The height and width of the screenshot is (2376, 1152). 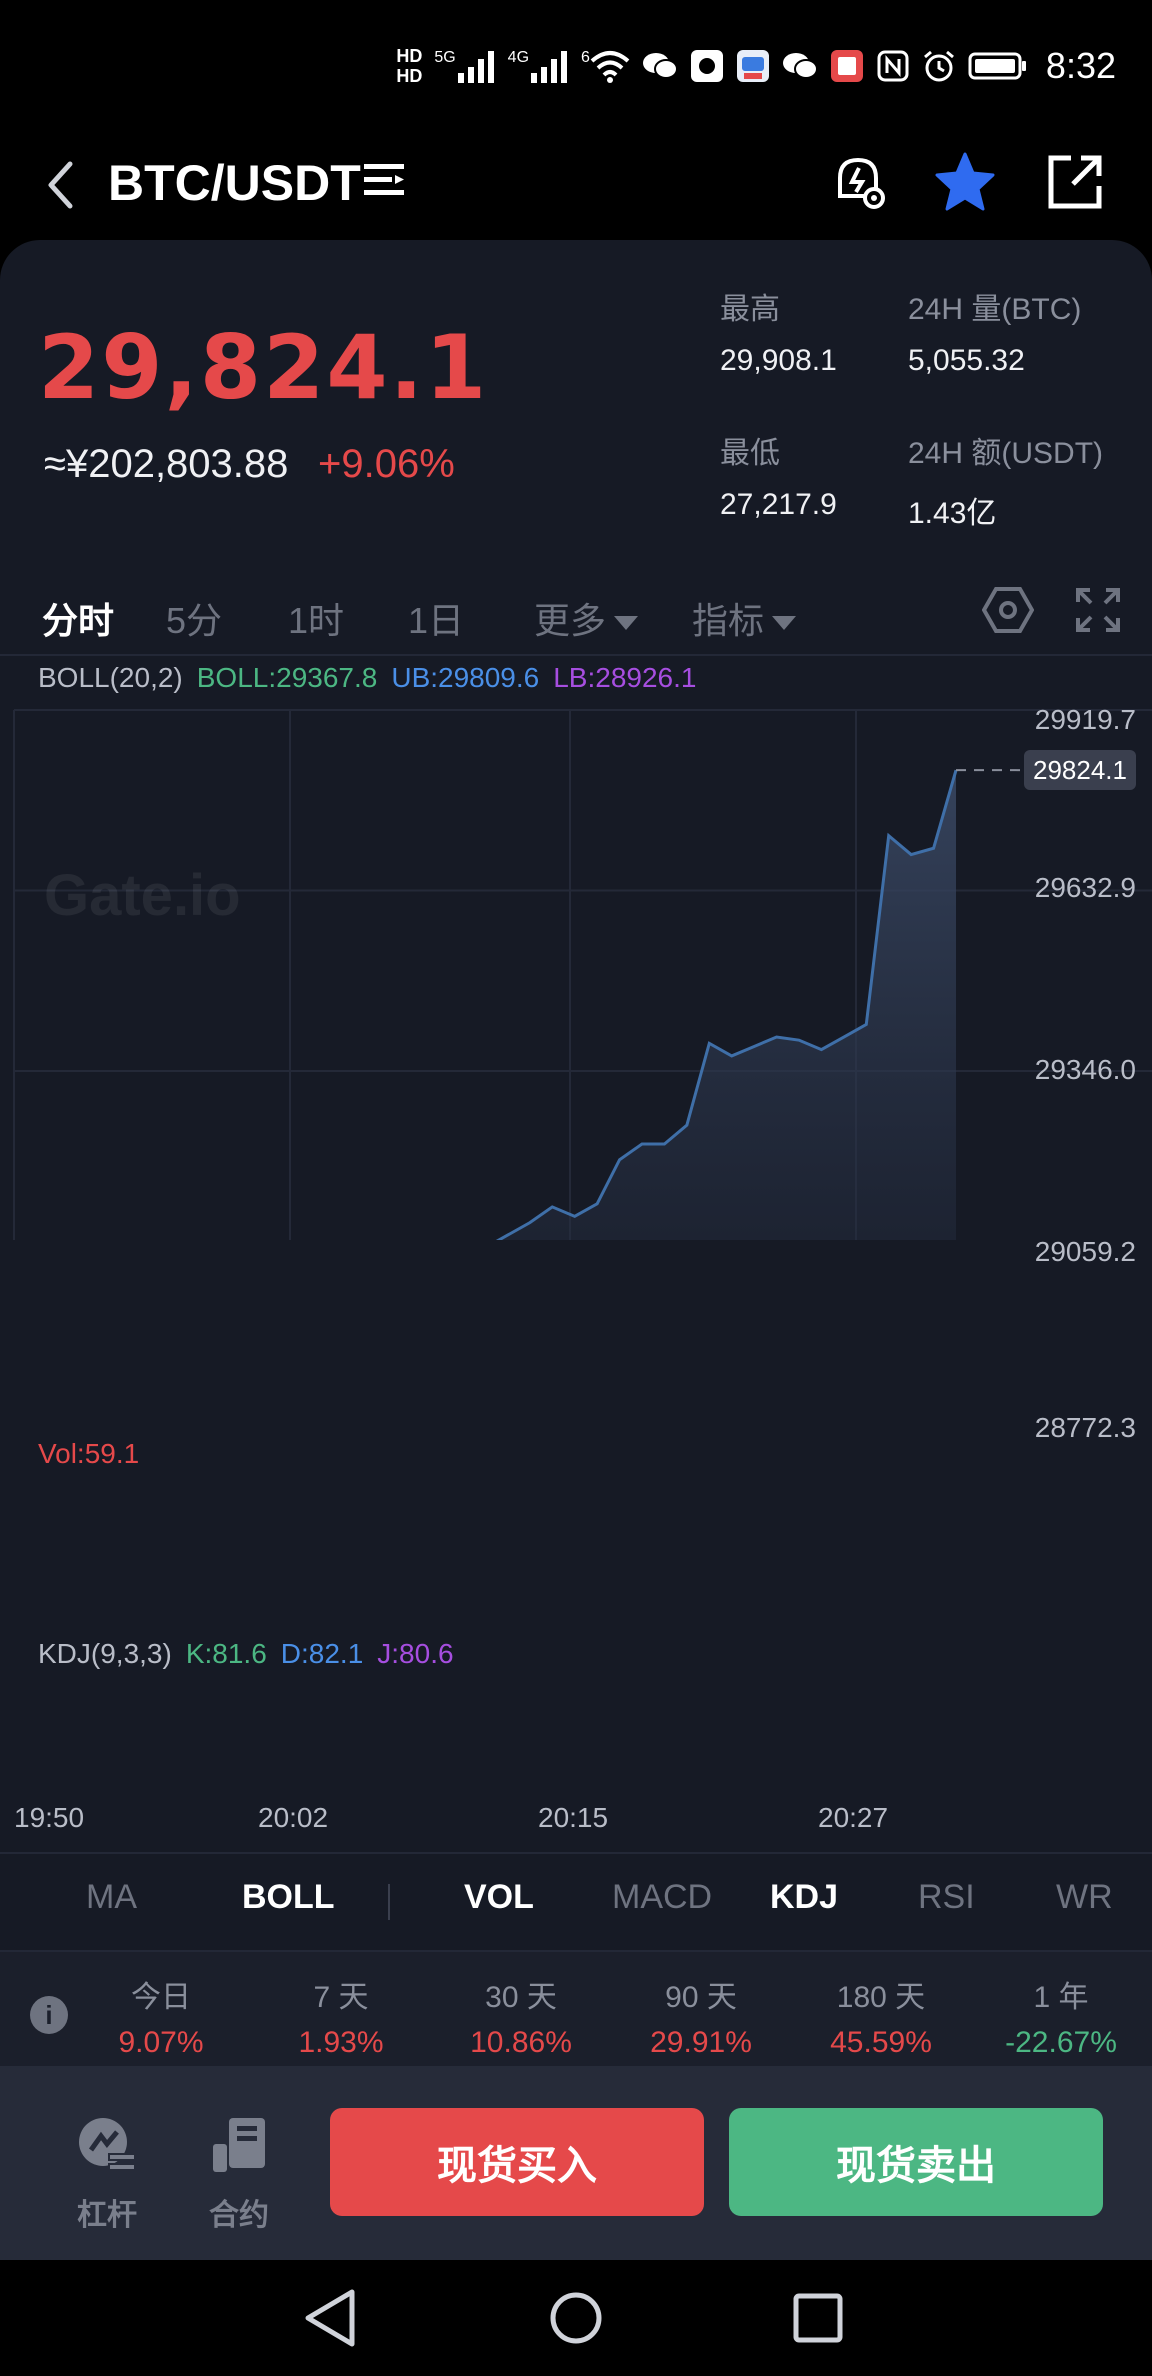 What do you see at coordinates (1085, 887) in the screenshot?
I see `y-tick: 29632.9` at bounding box center [1085, 887].